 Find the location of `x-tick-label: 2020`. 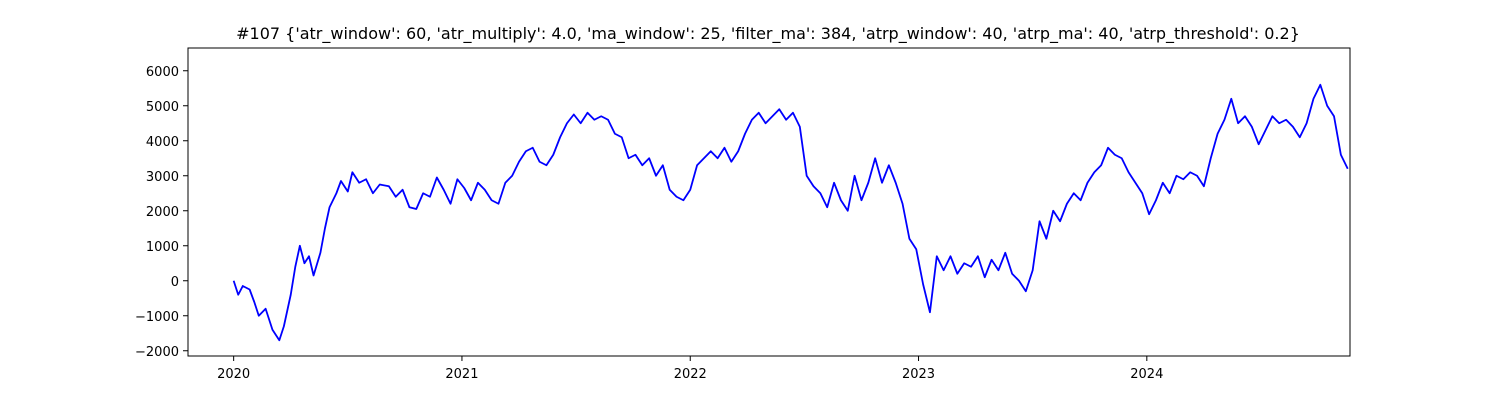

x-tick-label: 2020 is located at coordinates (233, 374).